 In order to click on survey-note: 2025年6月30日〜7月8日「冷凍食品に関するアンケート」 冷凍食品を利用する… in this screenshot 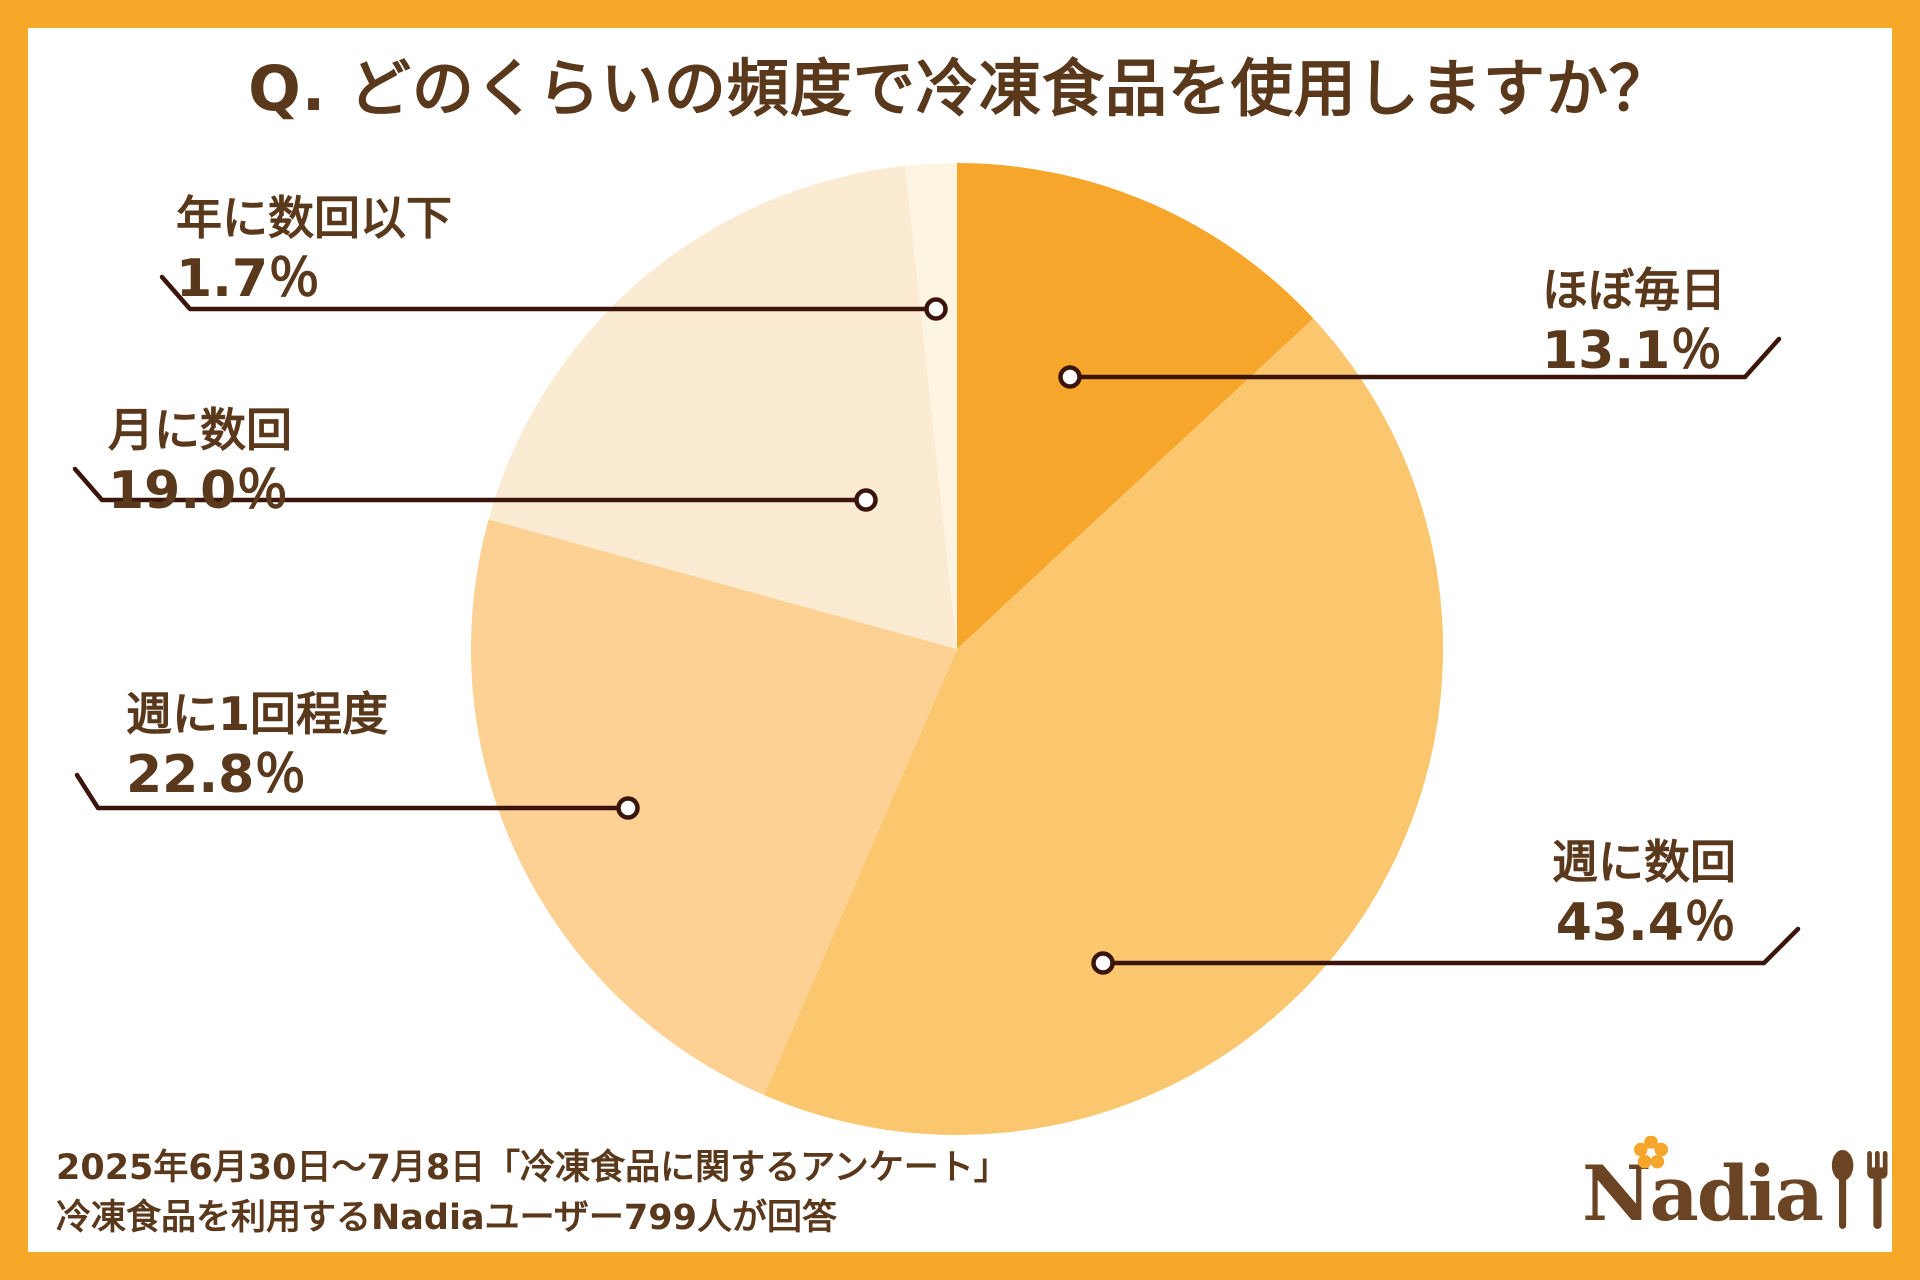, I will do `click(532, 1193)`.